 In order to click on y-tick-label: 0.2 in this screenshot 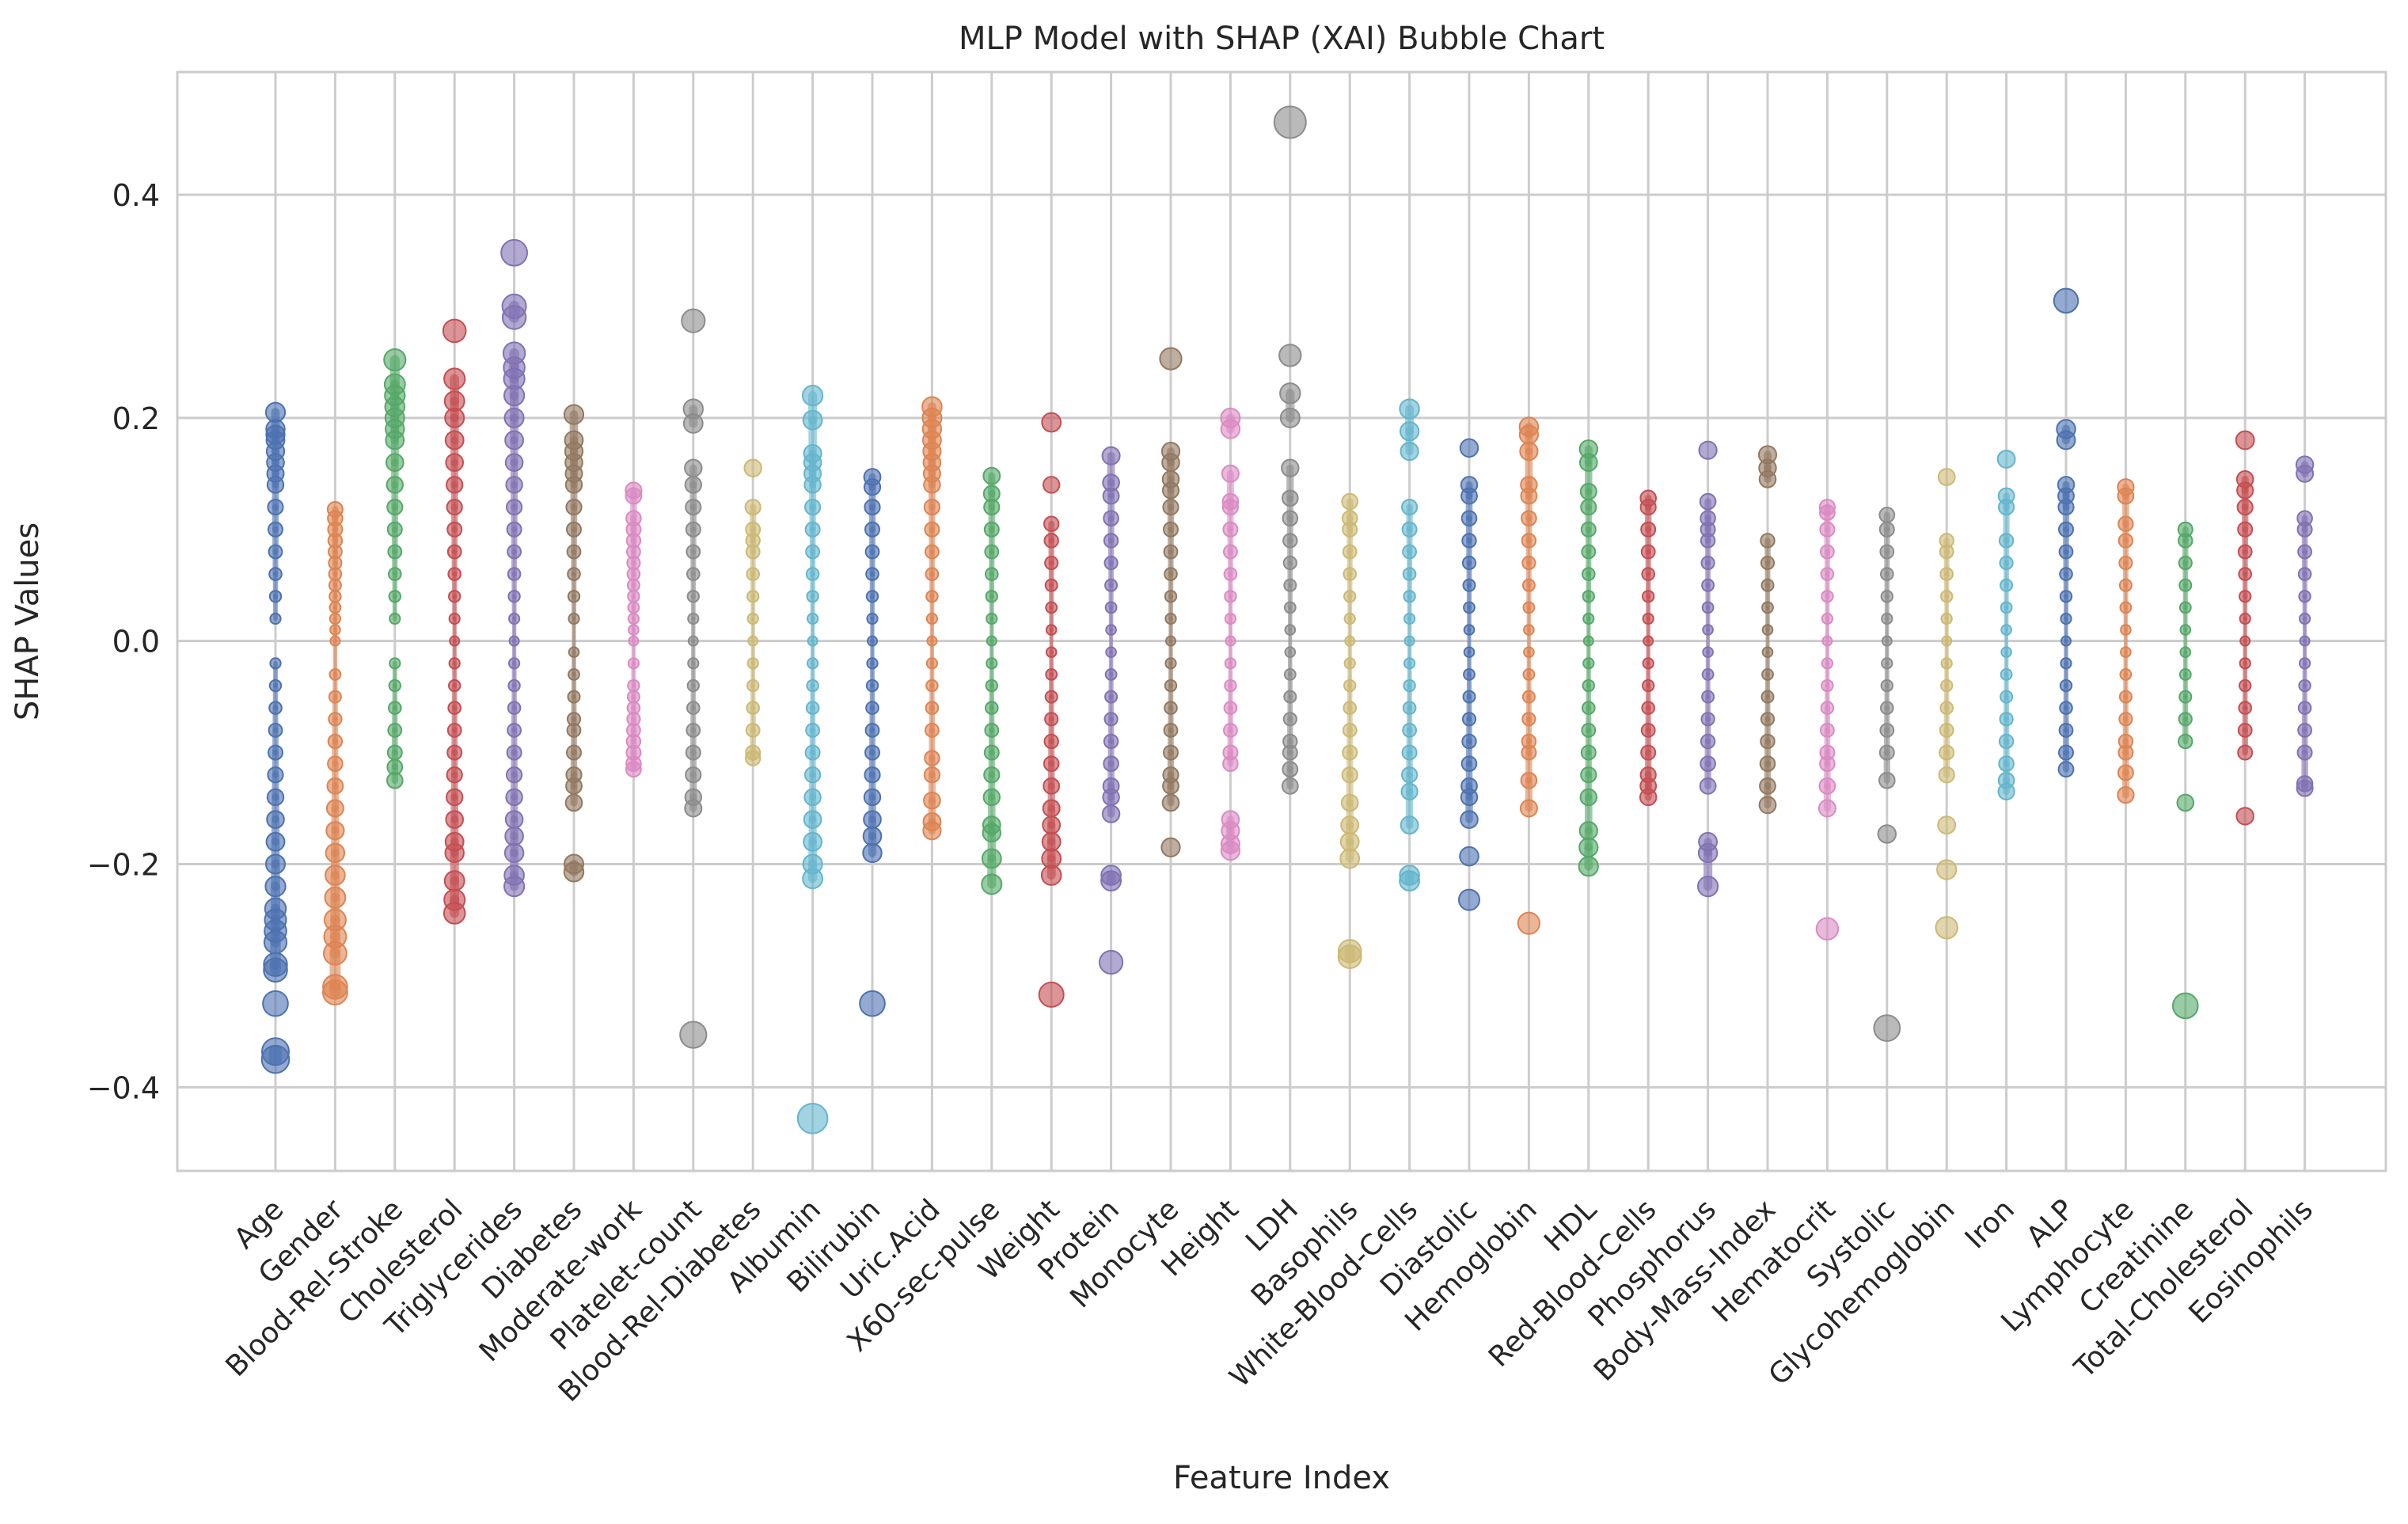, I will do `click(136, 418)`.